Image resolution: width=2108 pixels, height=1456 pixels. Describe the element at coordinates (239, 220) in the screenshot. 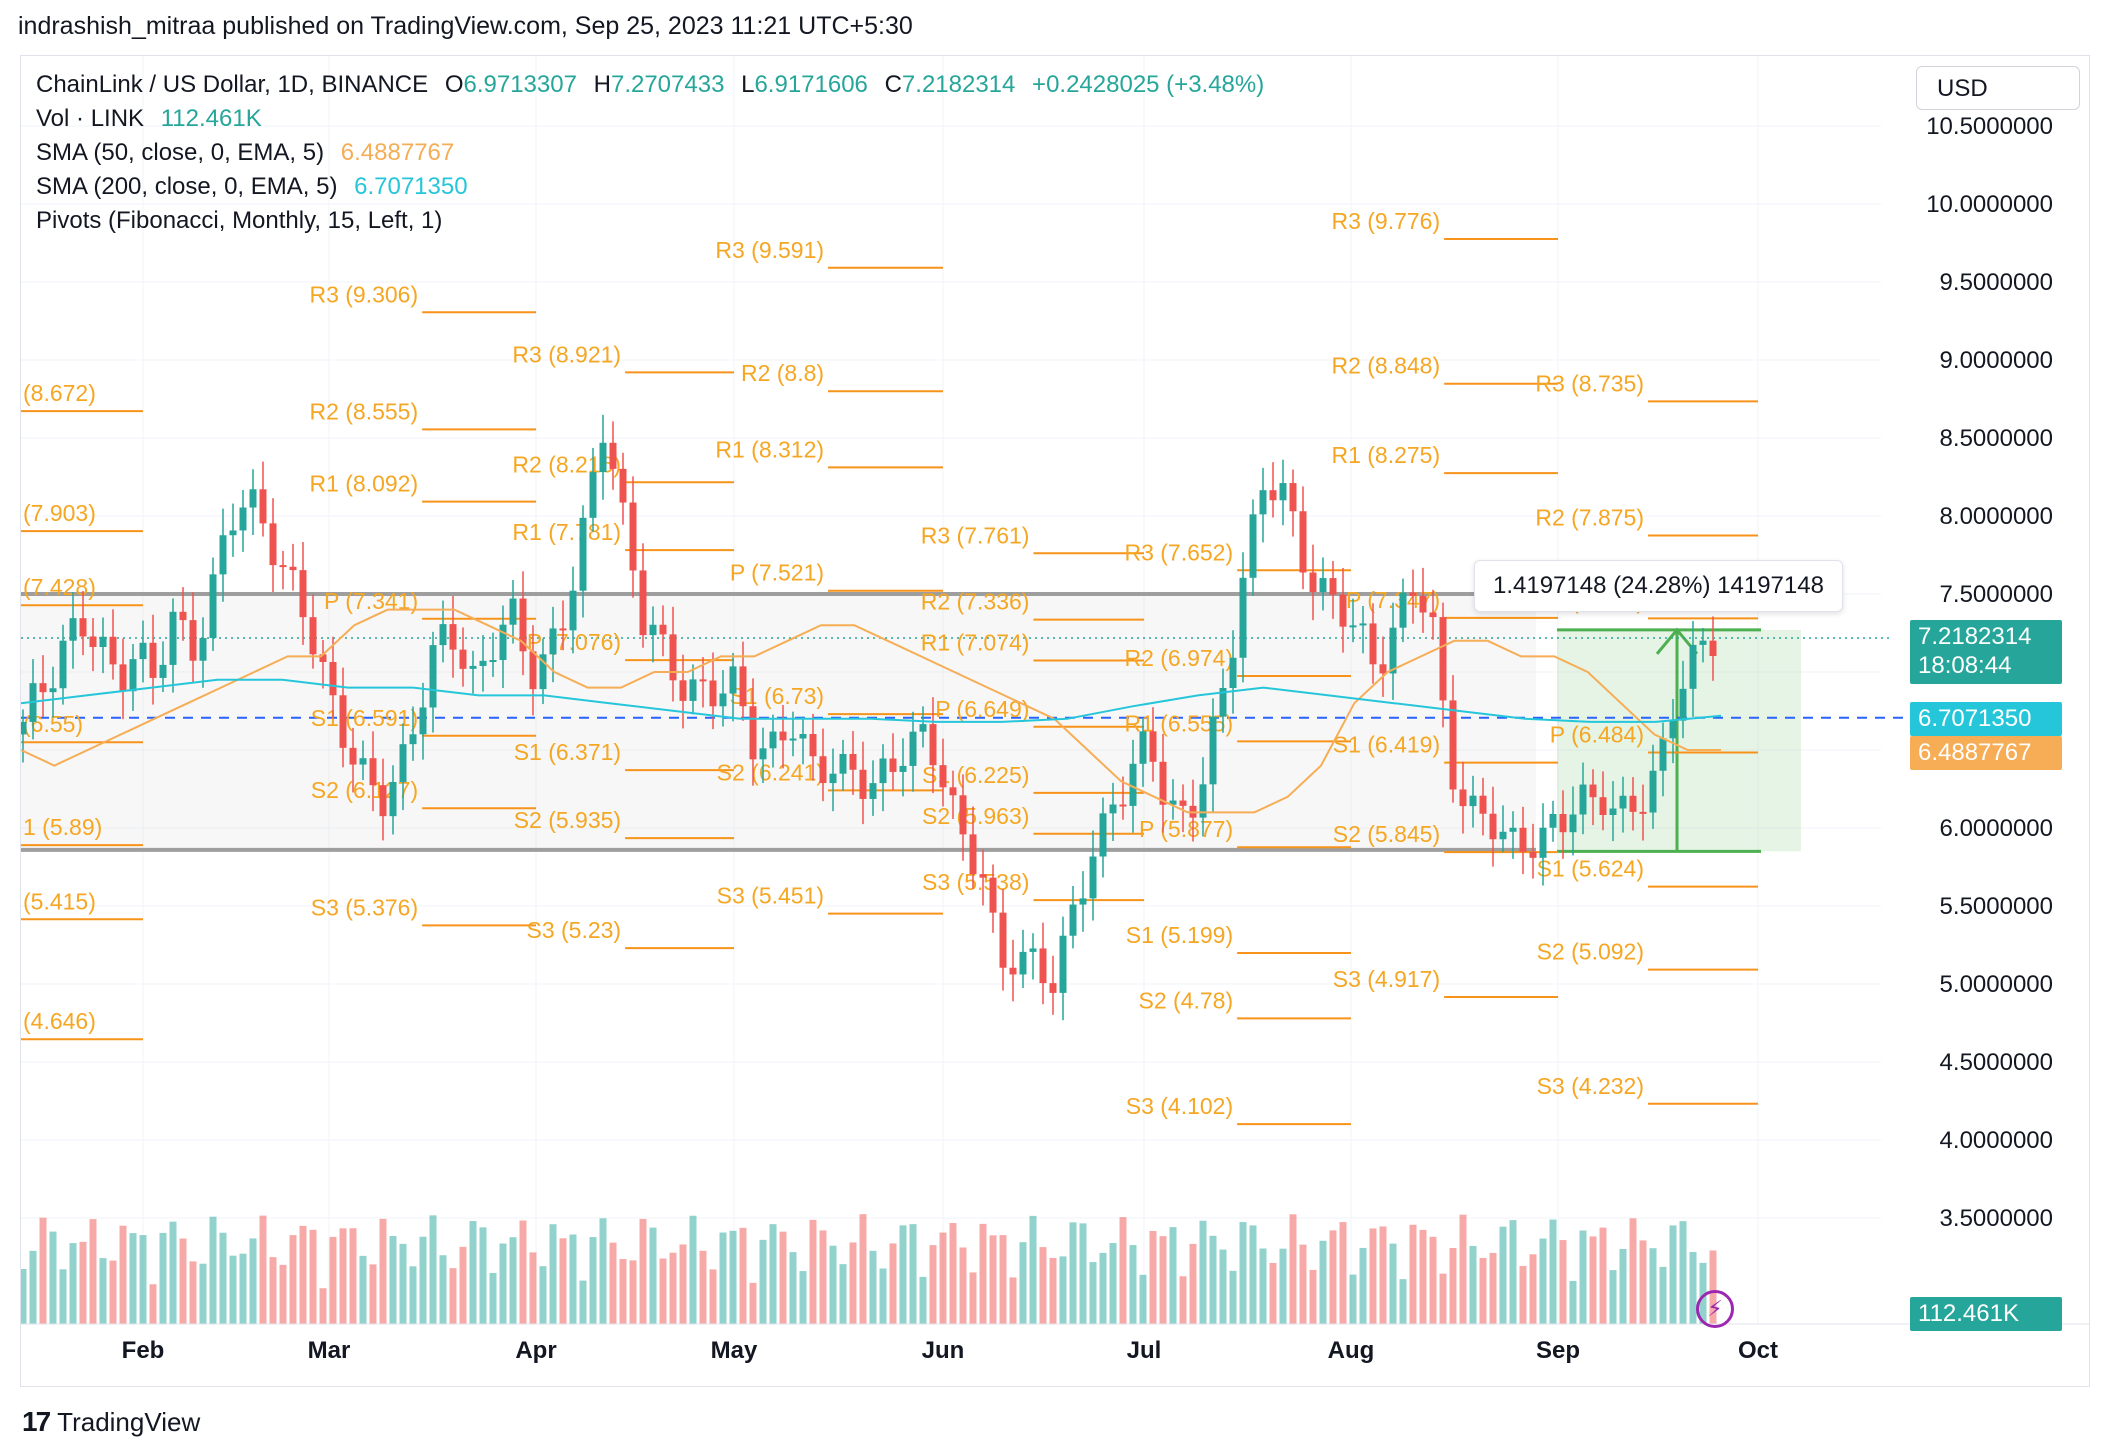

I see `pivots-legend: Pivots (Fibonacci, Monthly, 15, Left, 1)` at that location.